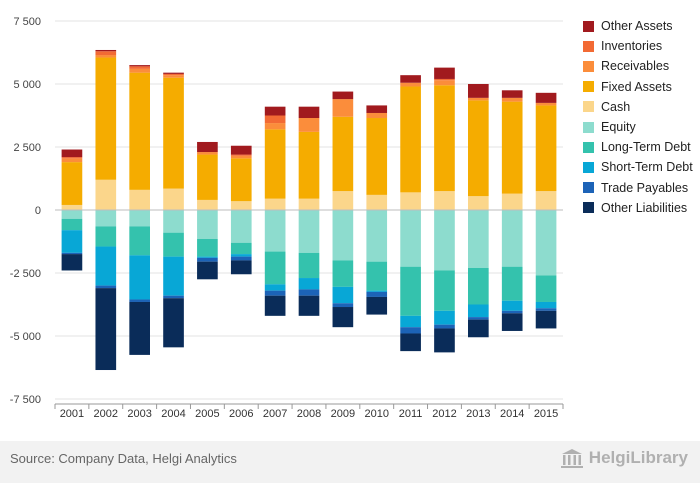 The height and width of the screenshot is (483, 700). Describe the element at coordinates (638, 107) in the screenshot. I see `legend-item-cash: Cash` at that location.